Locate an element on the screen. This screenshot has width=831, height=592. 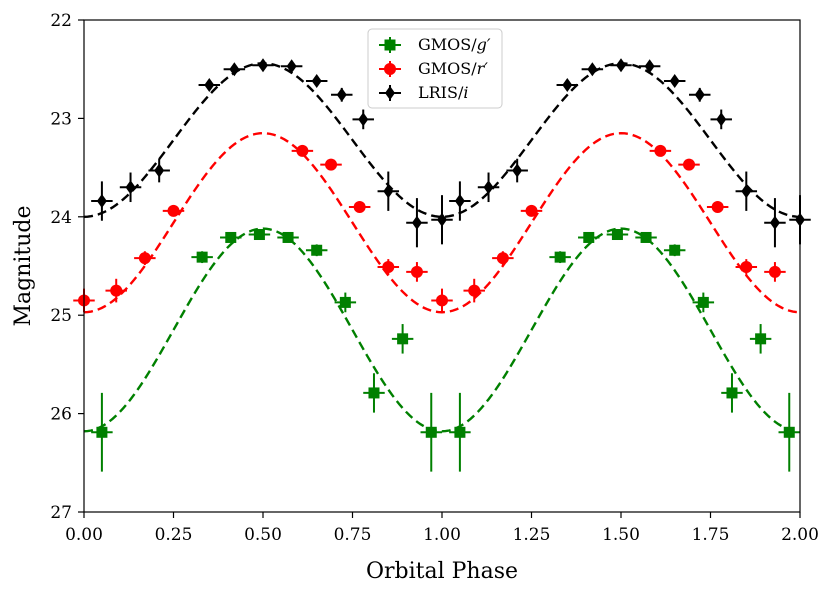
legend-entry: GMOS/g′ is located at coordinates (435, 44).